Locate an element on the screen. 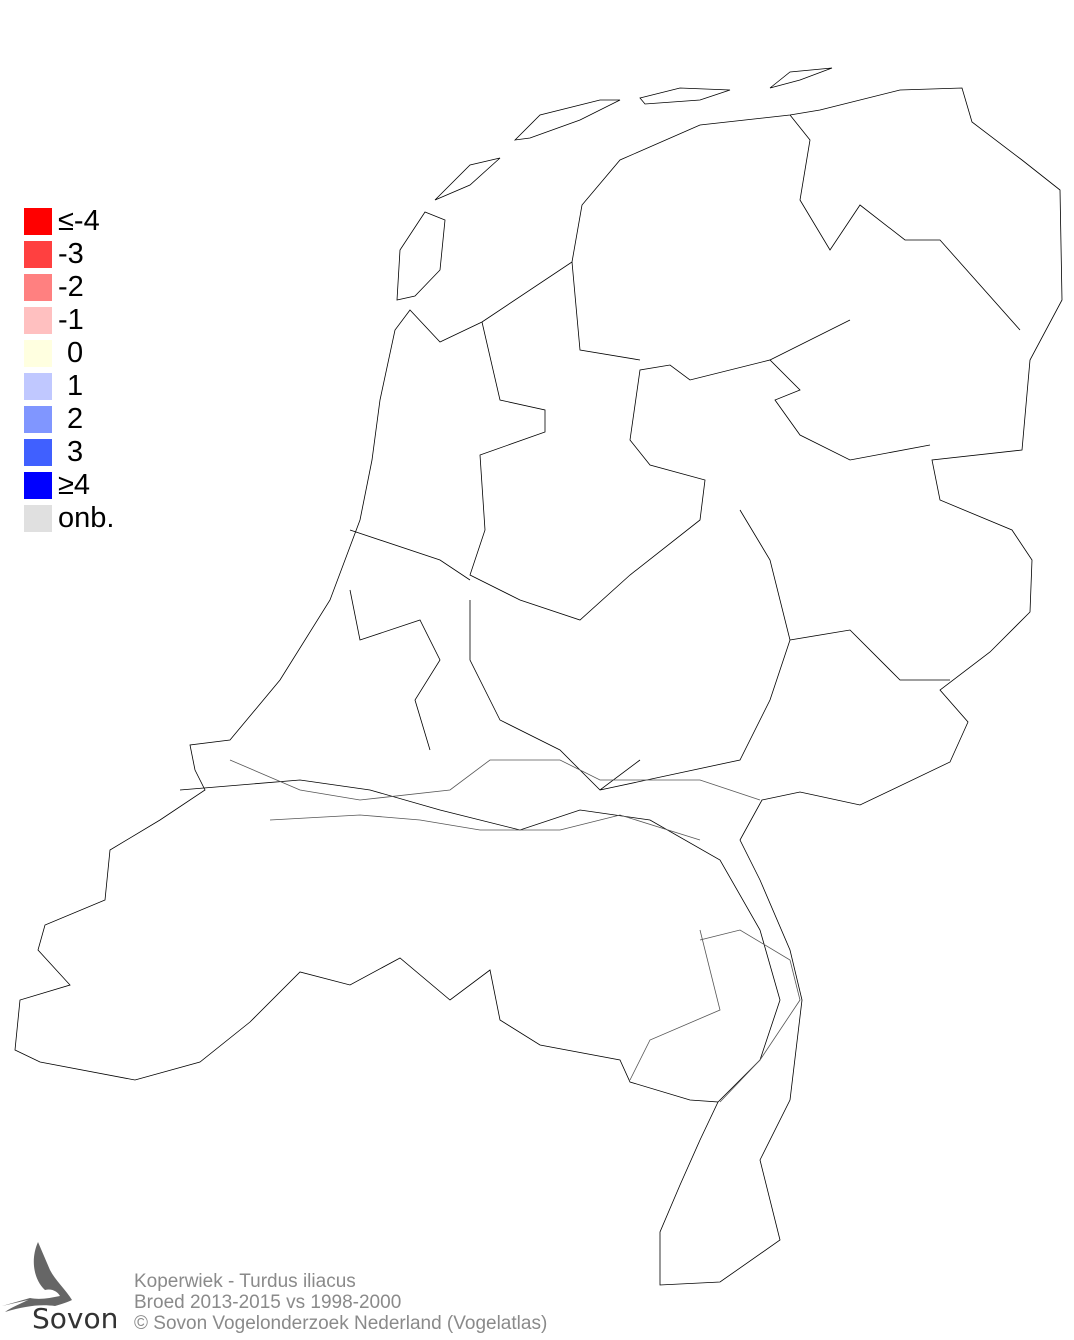  legend-item: 3 is located at coordinates (69, 452).